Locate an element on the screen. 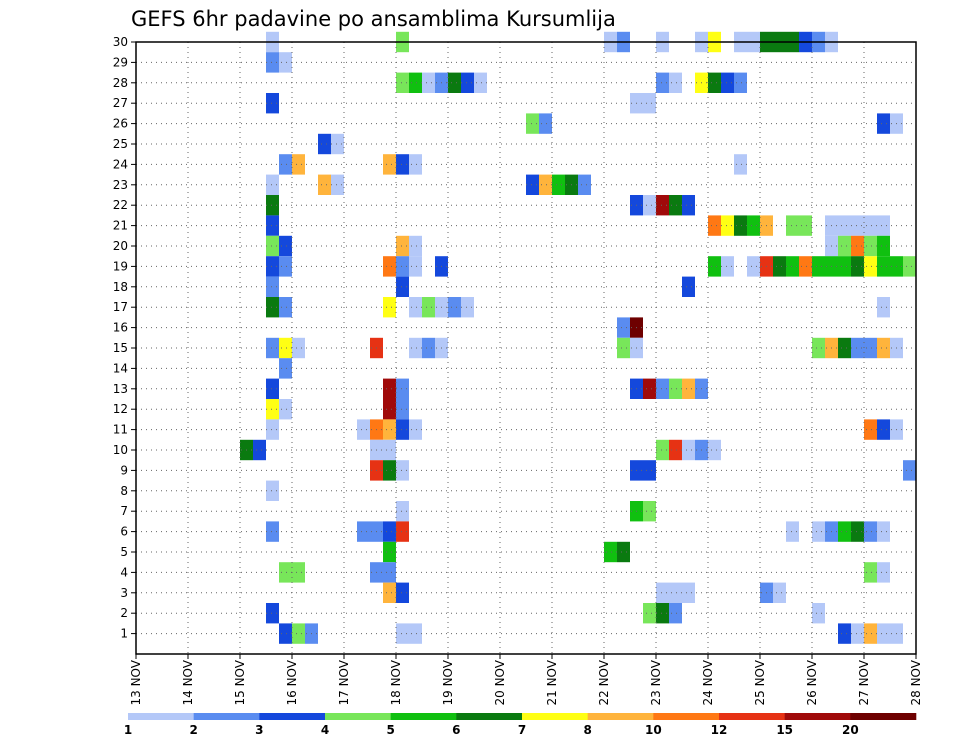 The image size is (960, 742). colorbar-label: 5 is located at coordinates (390, 730).